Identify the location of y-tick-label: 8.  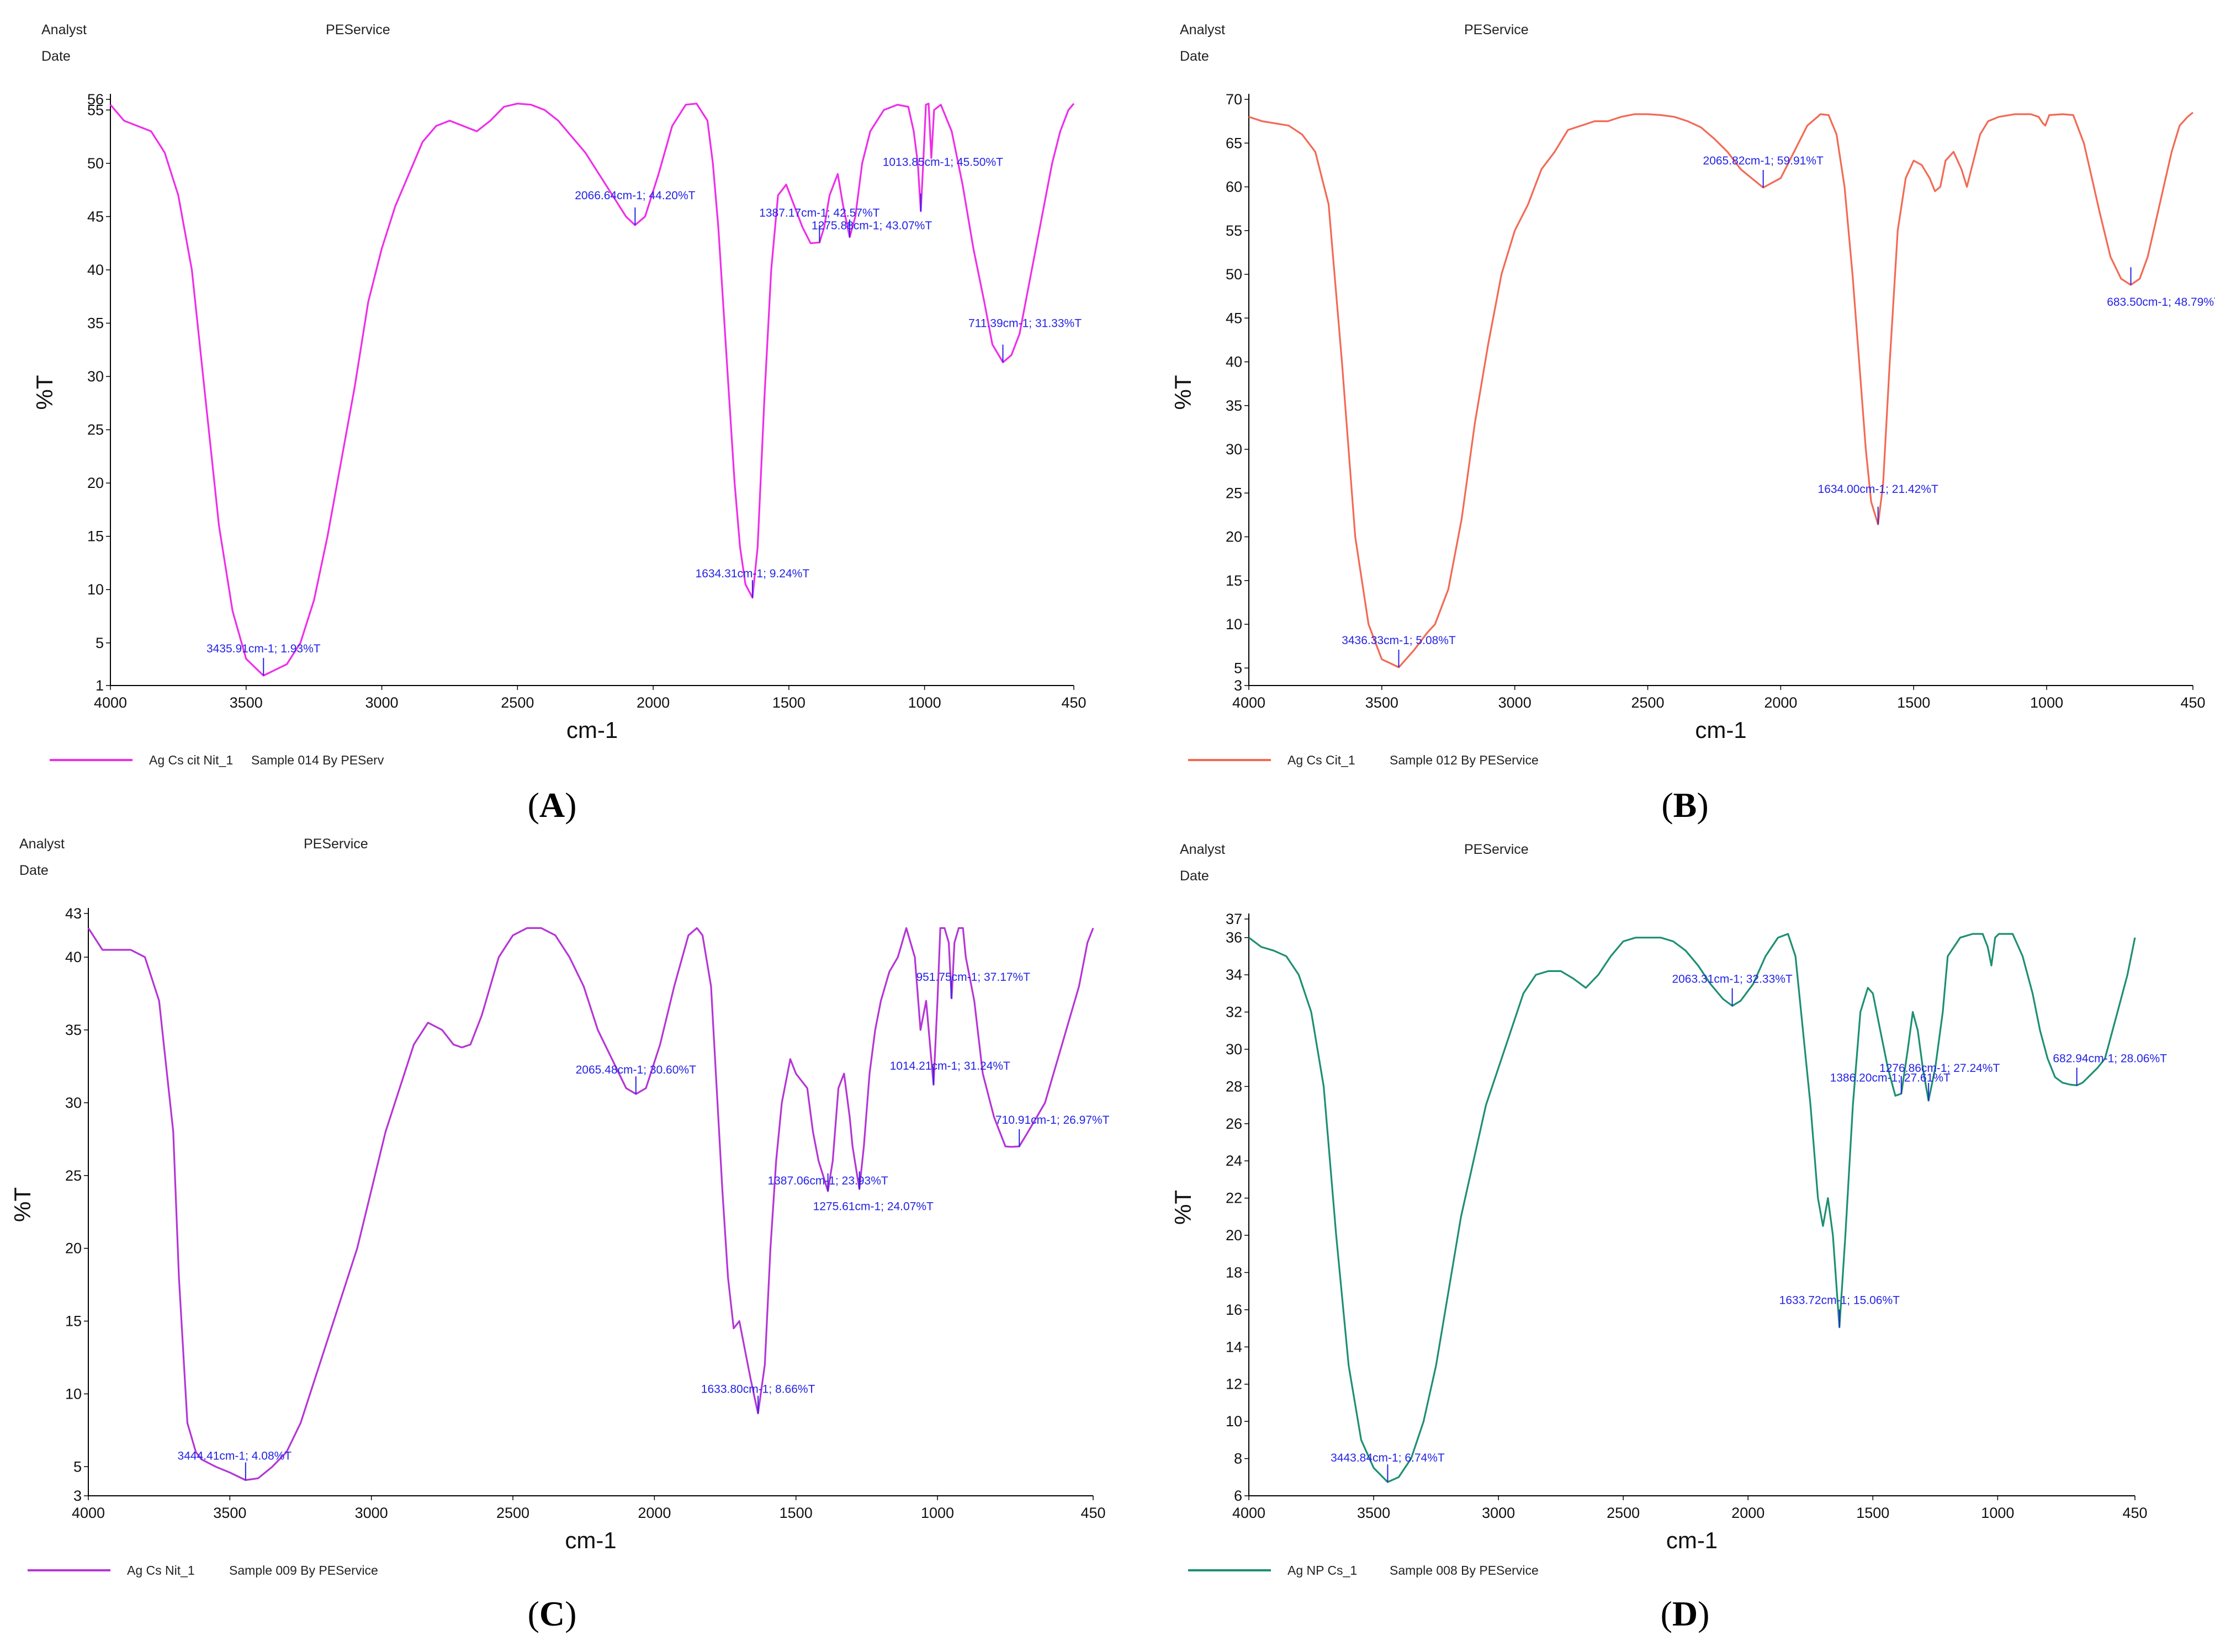
(1238, 1459).